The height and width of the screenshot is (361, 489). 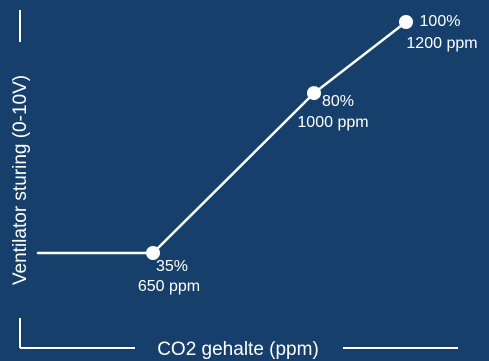 What do you see at coordinates (172, 266) in the screenshot?
I see `data-label-percent-650: 35%` at bounding box center [172, 266].